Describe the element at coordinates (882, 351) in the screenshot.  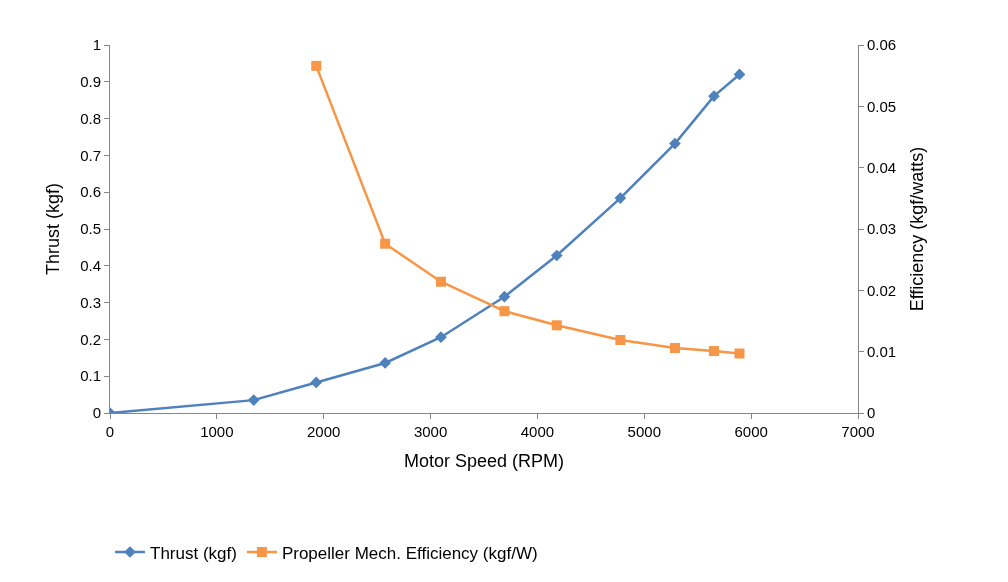
I see `y2-tick-label: 0.01` at that location.